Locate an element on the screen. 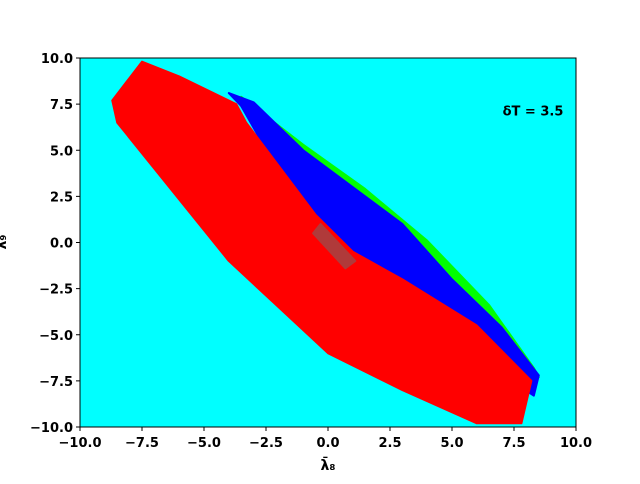  y-tick-label: 7.5 is located at coordinates (61, 105).